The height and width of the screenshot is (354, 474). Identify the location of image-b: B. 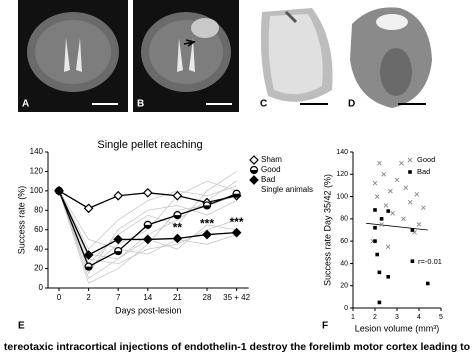
(186, 56).